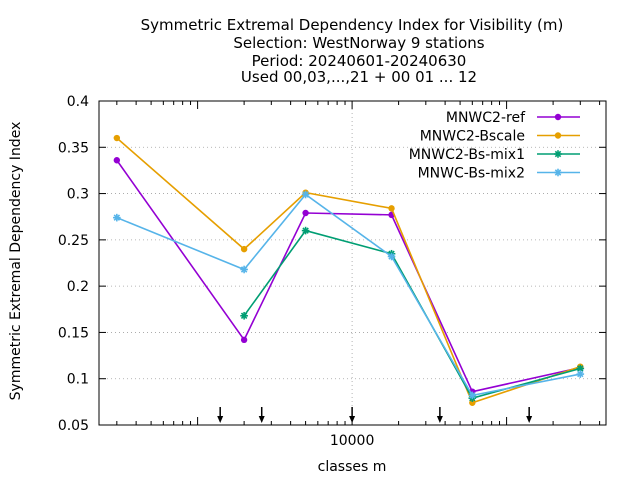  What do you see at coordinates (73, 241) in the screenshot?
I see `y-tick-label: 0.25` at bounding box center [73, 241].